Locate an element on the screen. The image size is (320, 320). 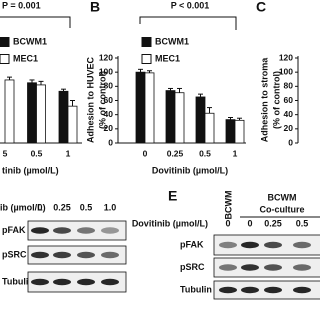
x-tick-label: 5 is located at coordinates (5, 153).